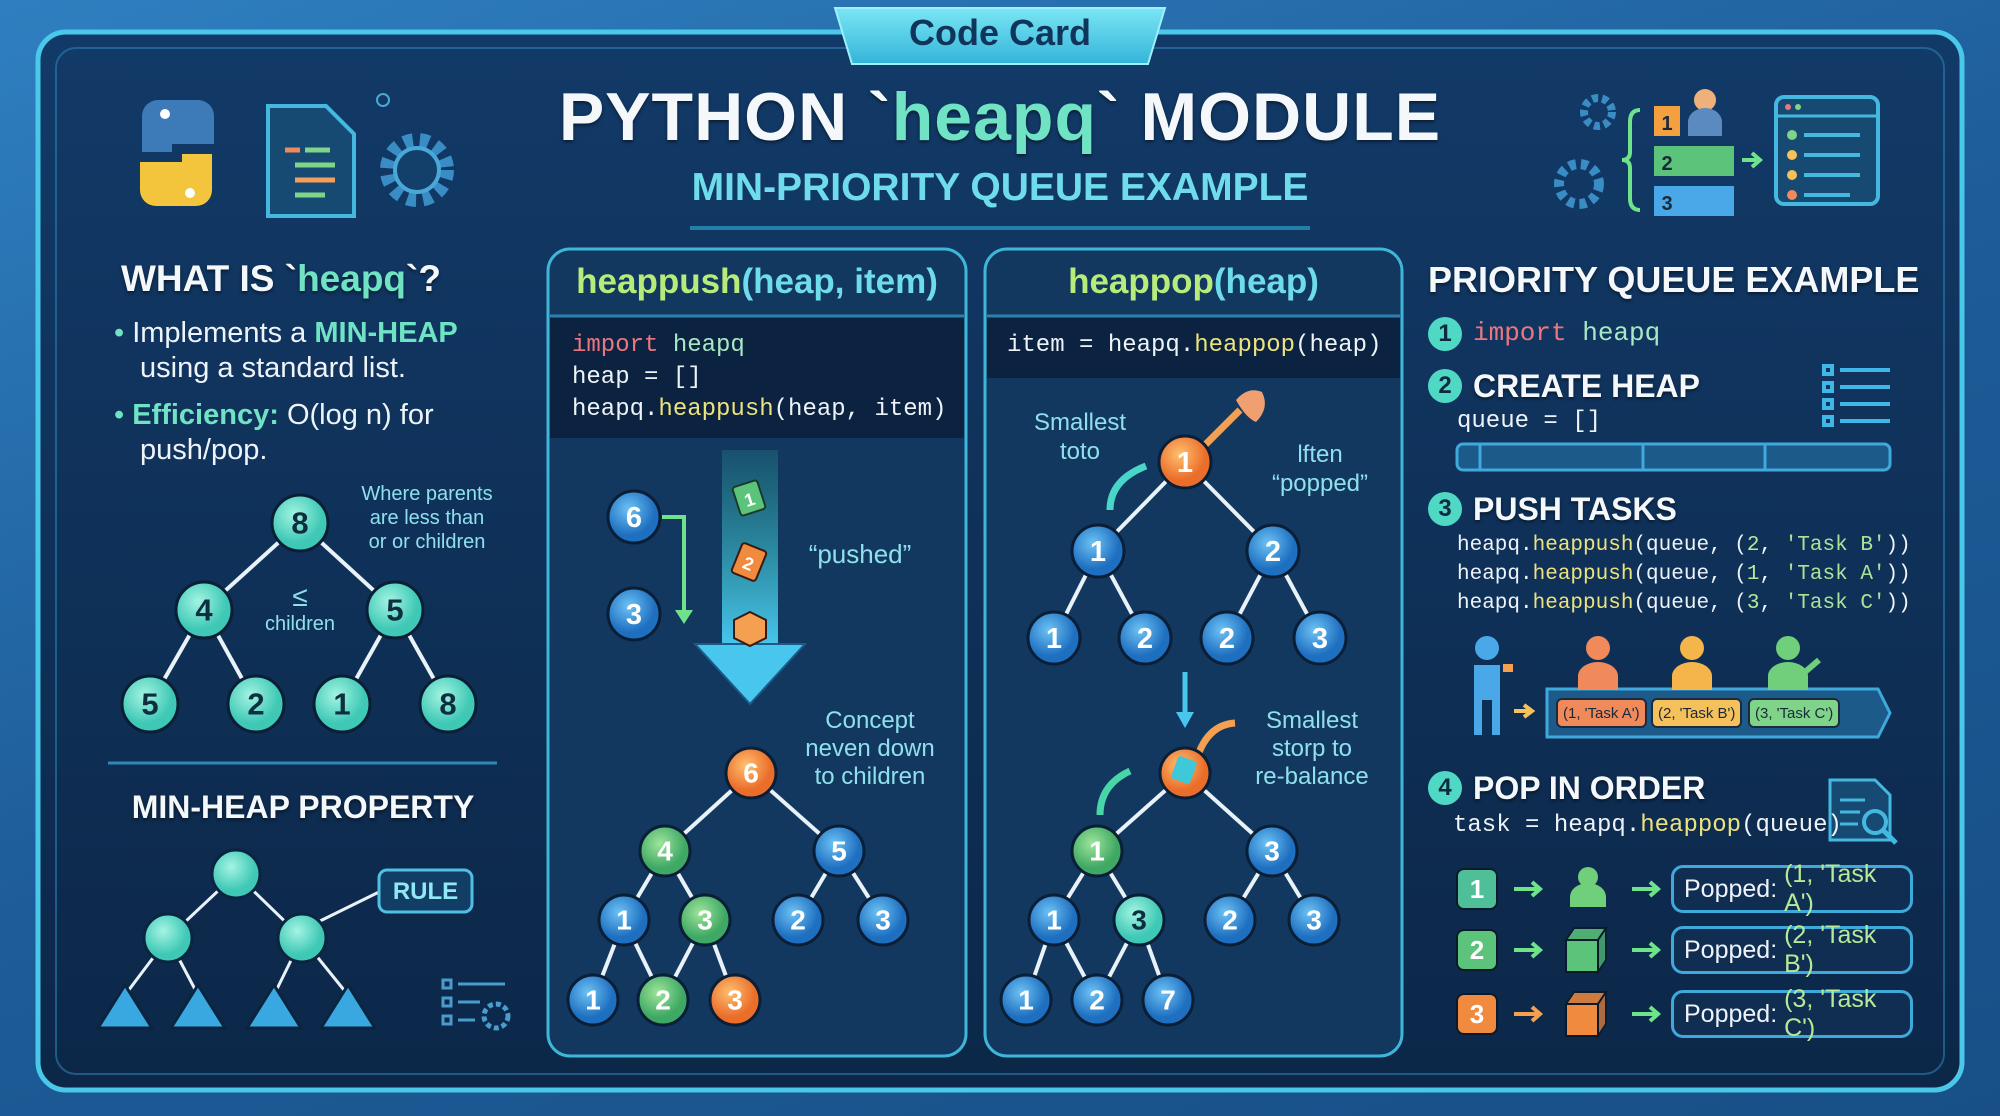  What do you see at coordinates (427, 494) in the screenshot?
I see `caption-line: Where parents` at bounding box center [427, 494].